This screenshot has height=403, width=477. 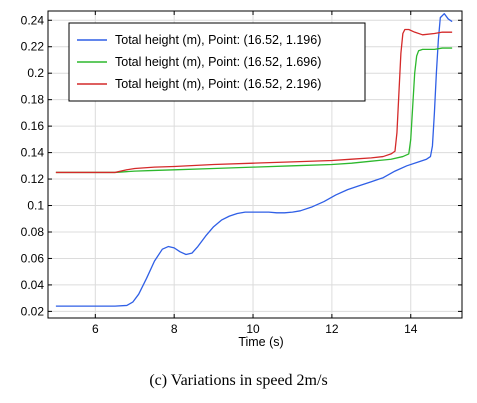 What do you see at coordinates (174, 329) in the screenshot?
I see `x-tick-label: 8` at bounding box center [174, 329].